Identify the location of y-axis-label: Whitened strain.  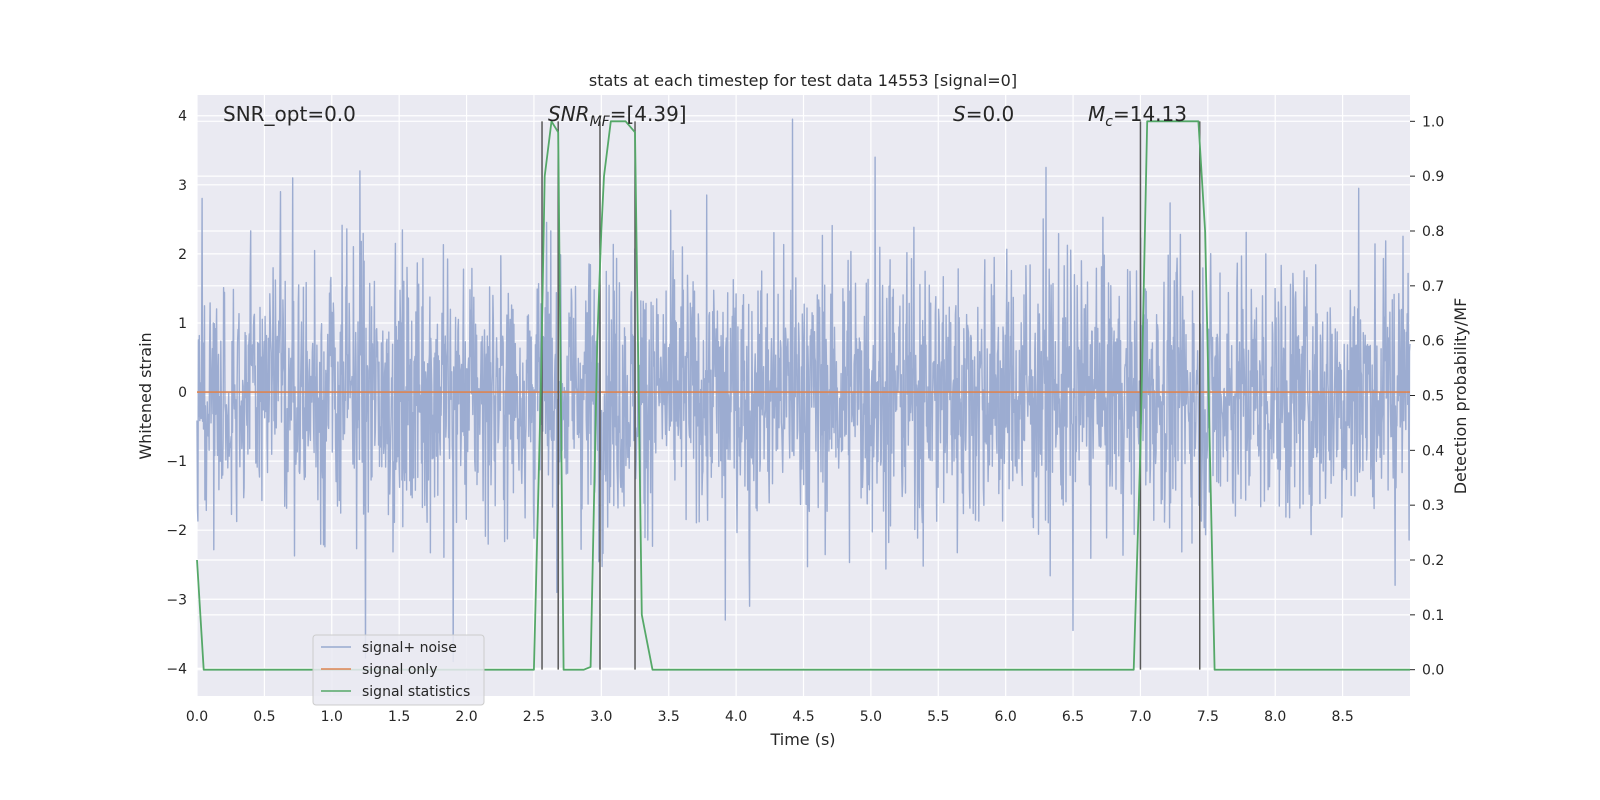
(145, 395).